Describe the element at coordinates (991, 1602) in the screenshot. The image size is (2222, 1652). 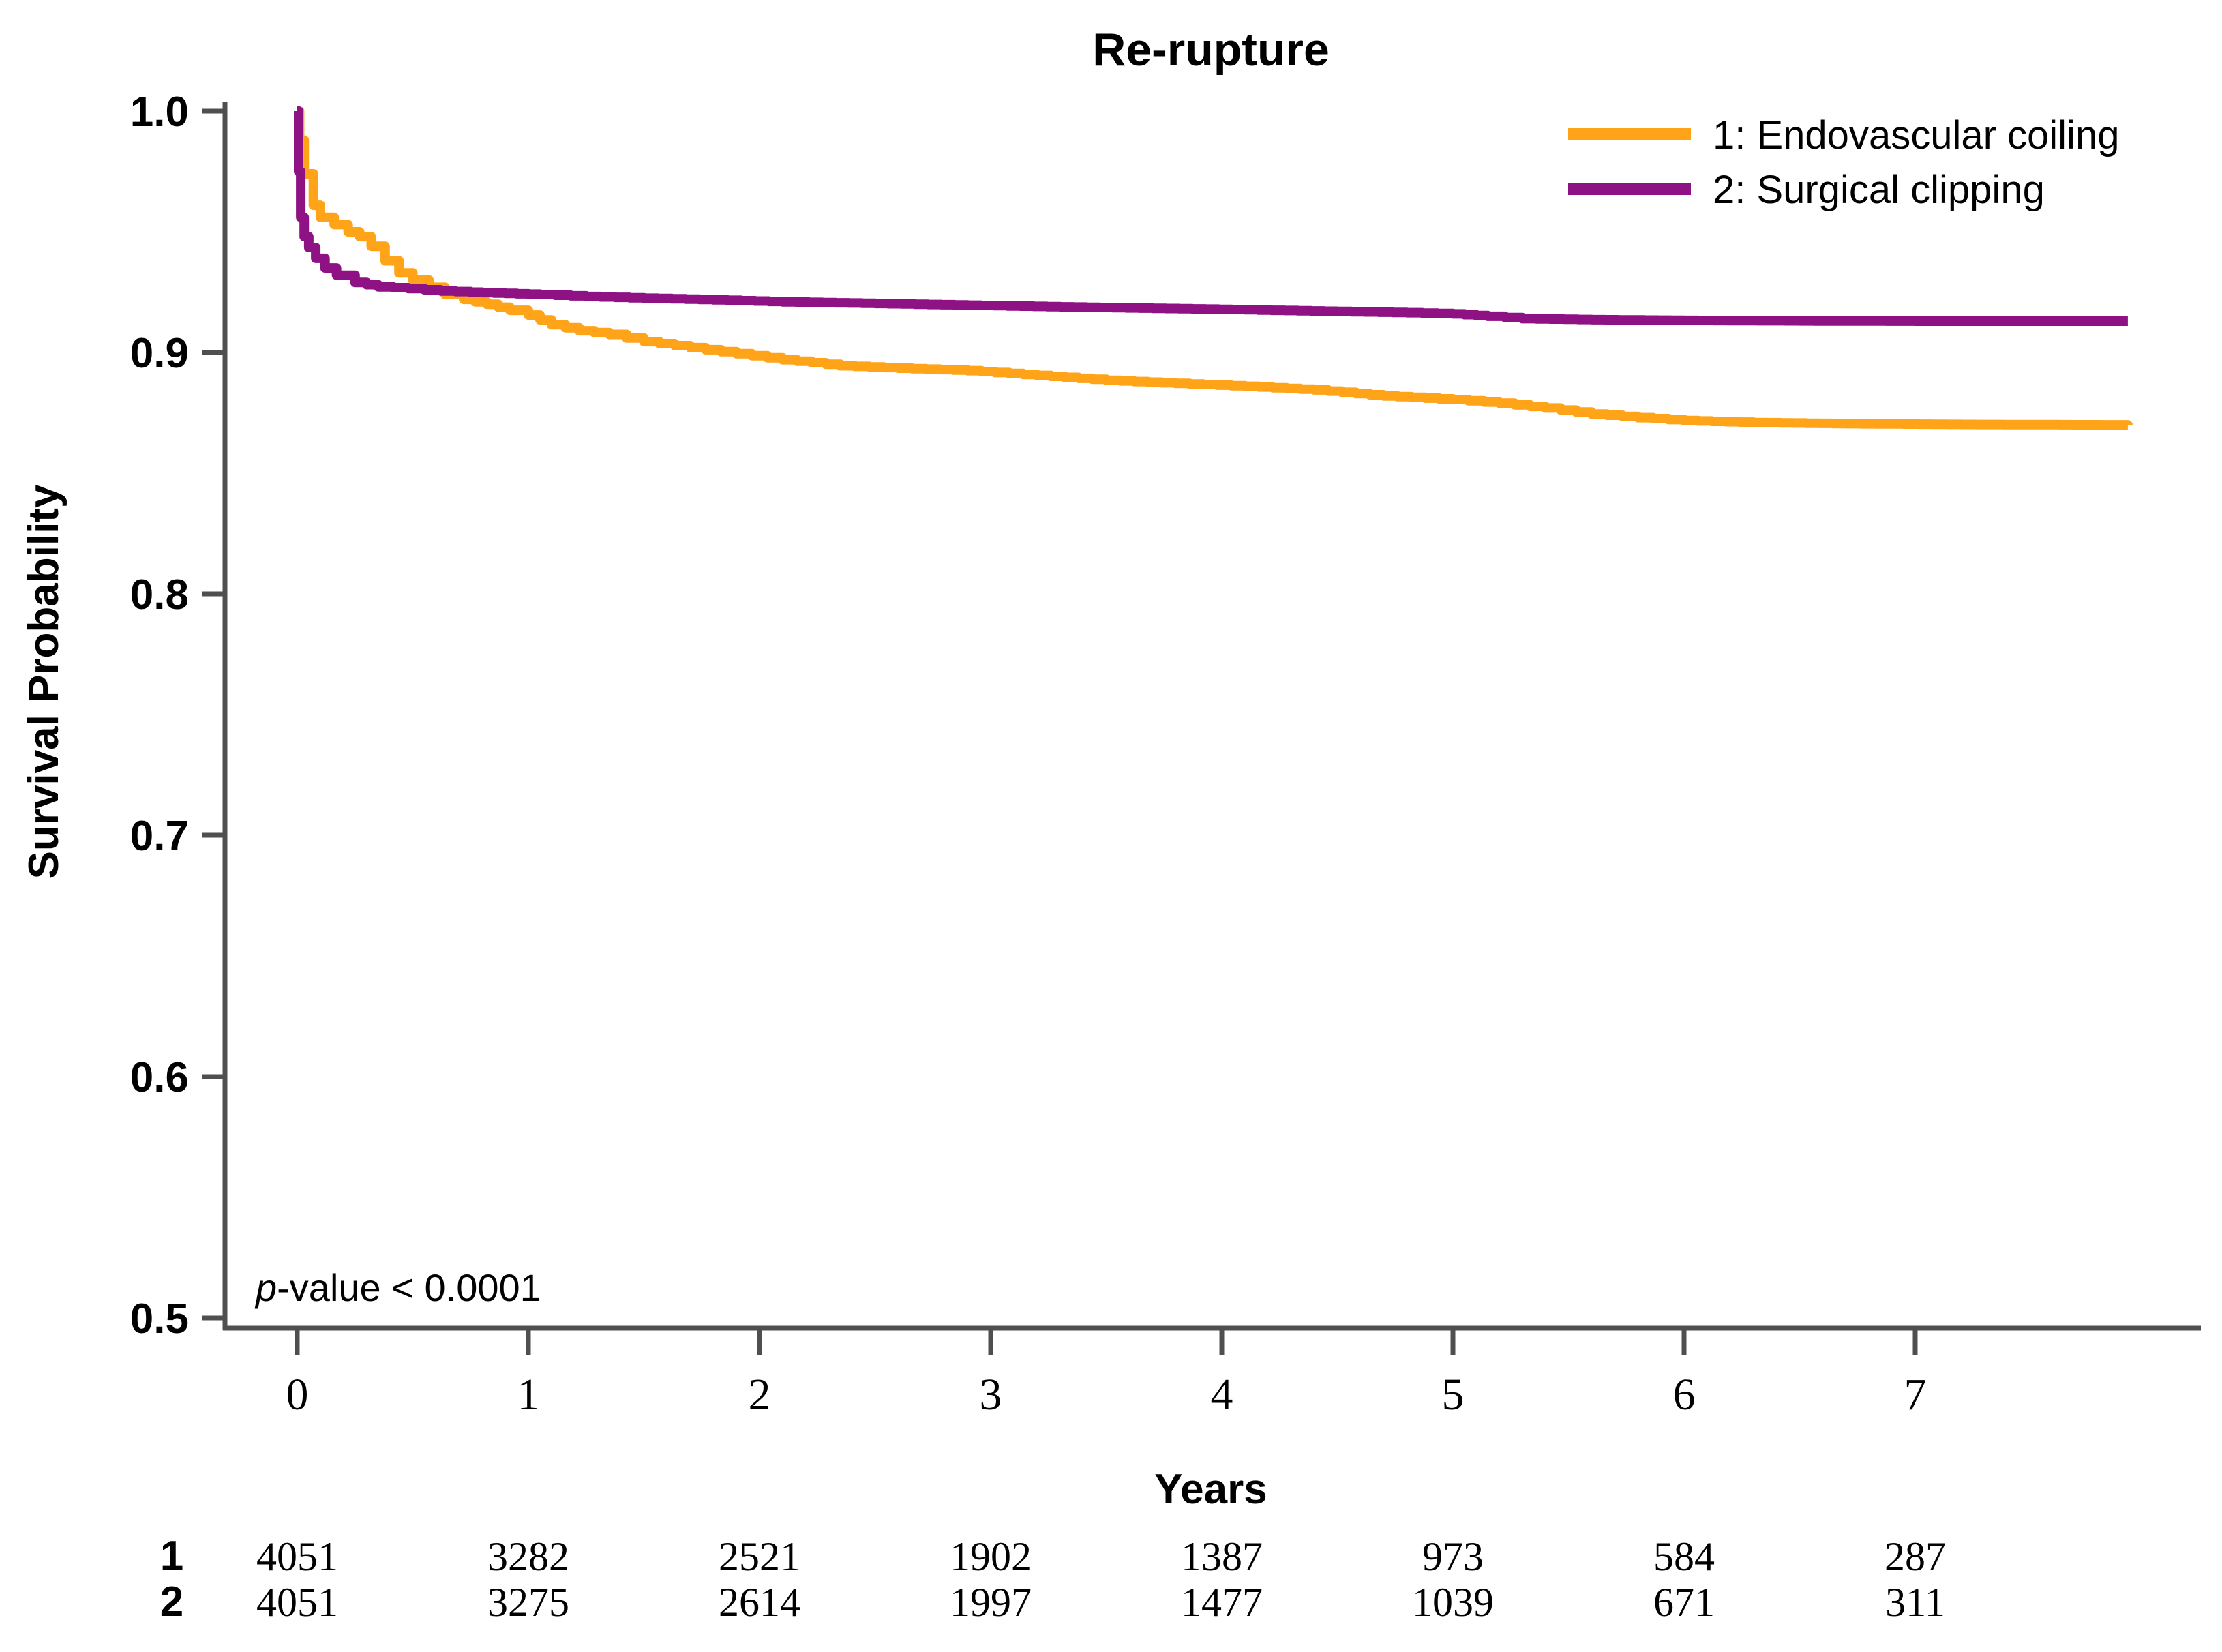
I see `risk-count: 1997` at that location.